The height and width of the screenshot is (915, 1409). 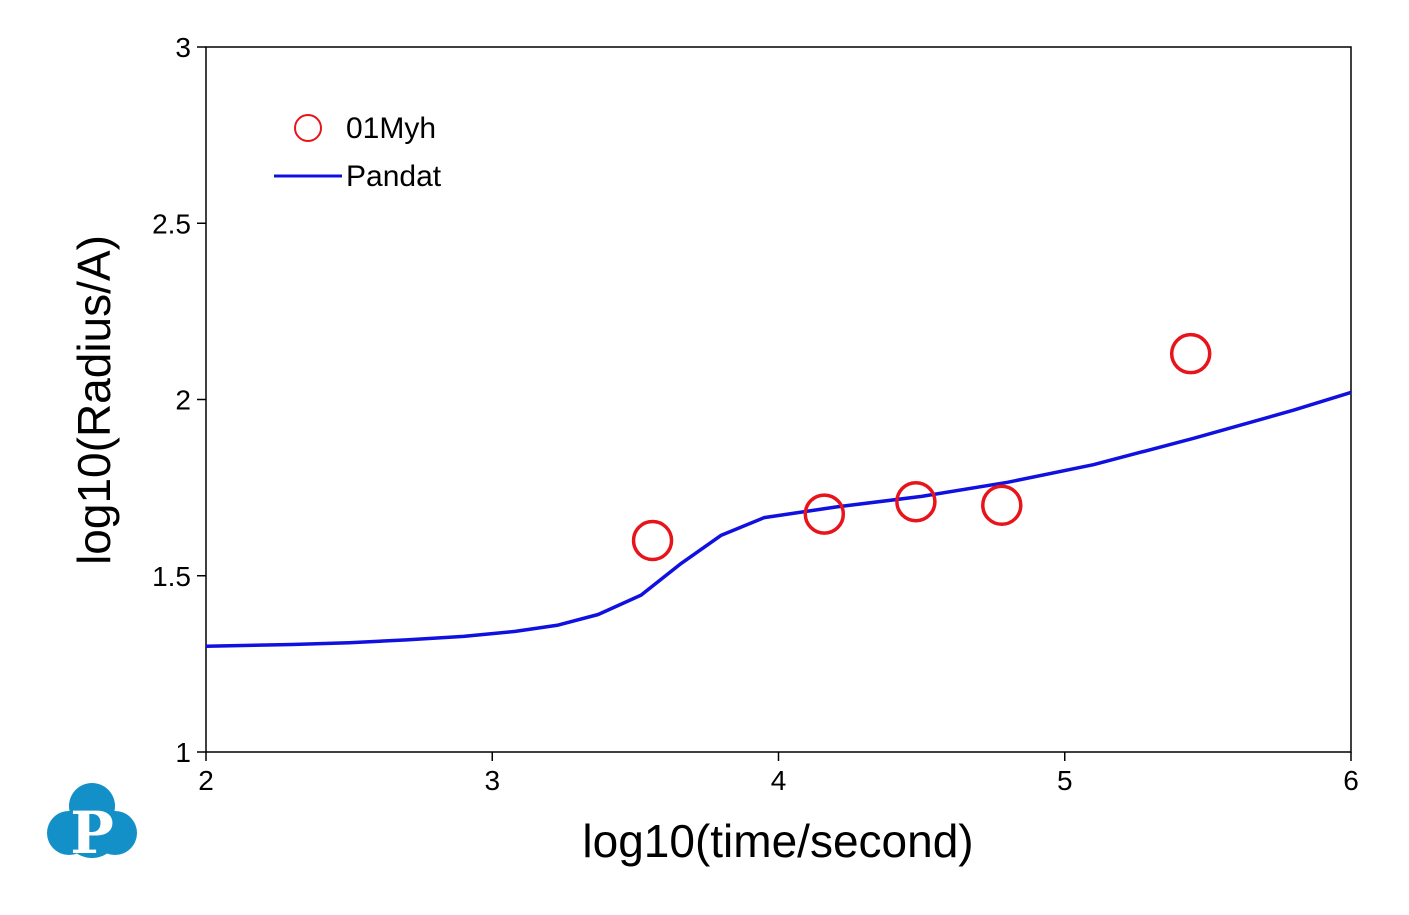 I want to click on legend-marker-01myh, so click(x=308, y=128).